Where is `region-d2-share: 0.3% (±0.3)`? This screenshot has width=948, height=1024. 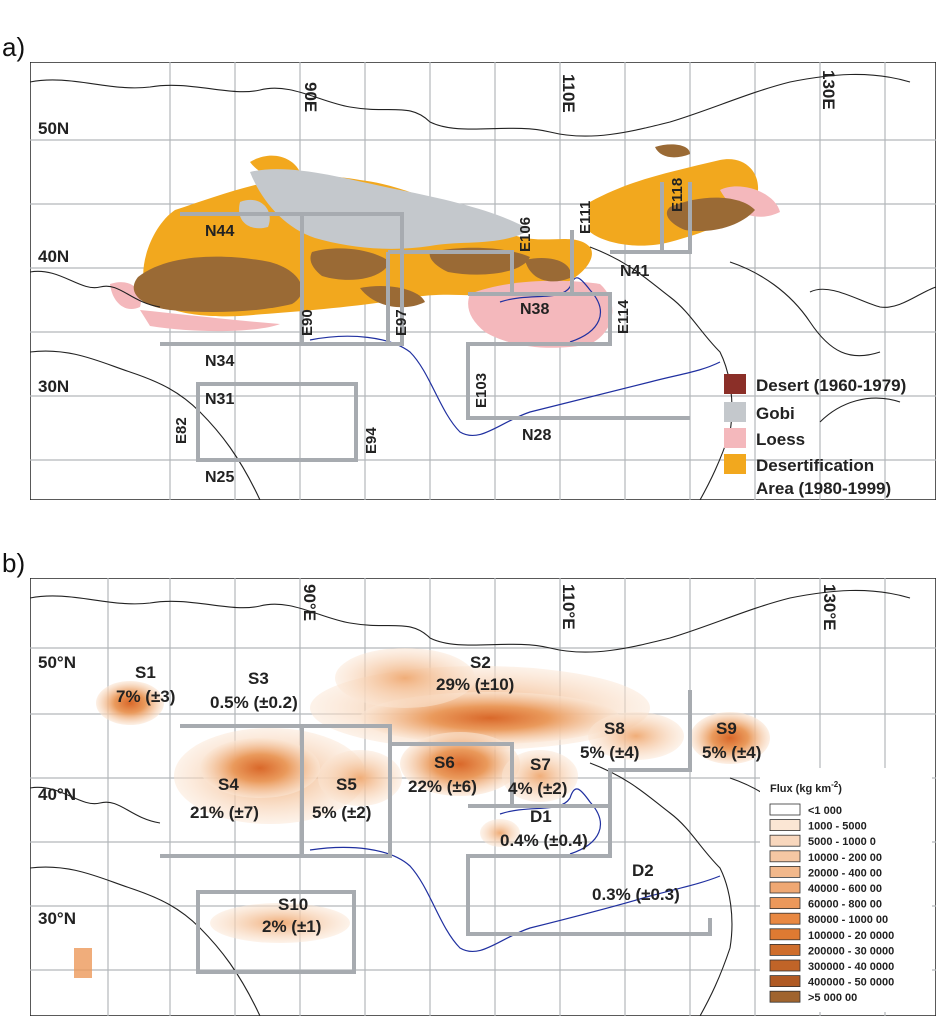
region-d2-share: 0.3% (±0.3) is located at coordinates (636, 894).